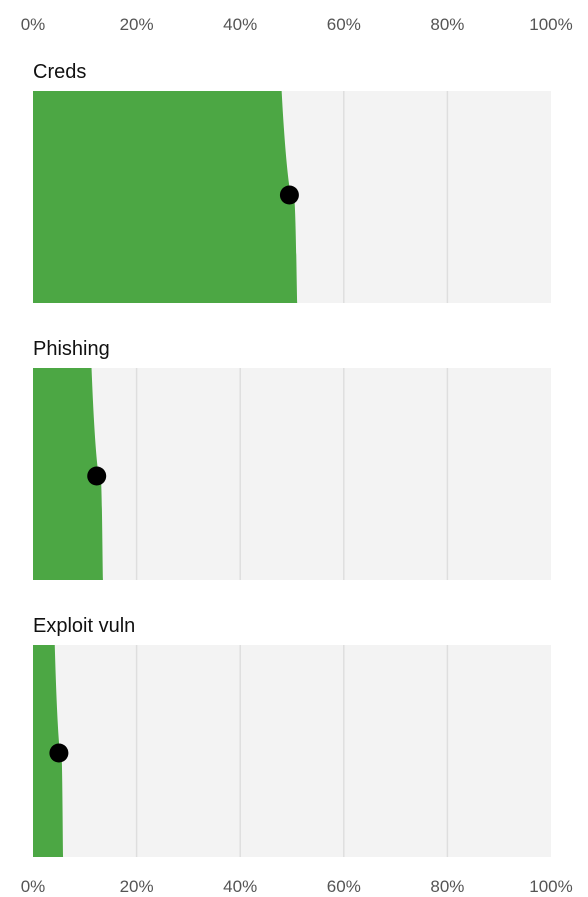 This screenshot has width=588, height=897. I want to click on top-x-tick-label: 100%, so click(550, 24).